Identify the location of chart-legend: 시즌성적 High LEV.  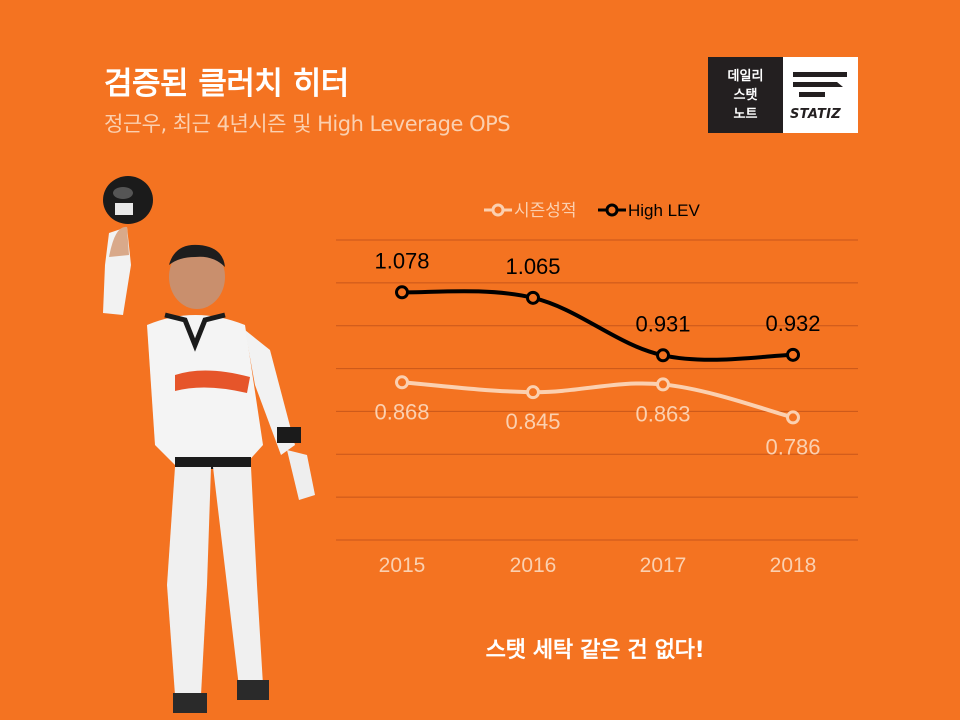
(592, 210).